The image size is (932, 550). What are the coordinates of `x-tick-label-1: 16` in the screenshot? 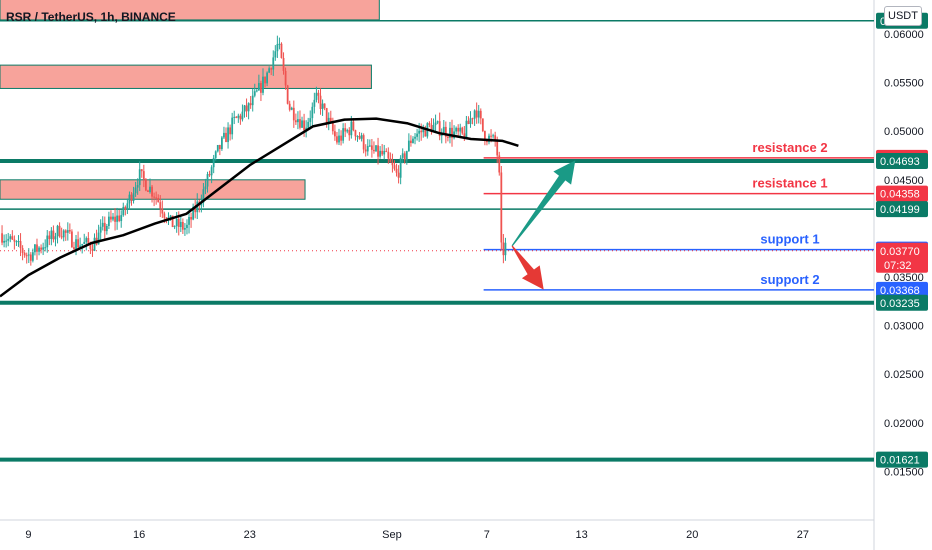 It's located at (139, 535).